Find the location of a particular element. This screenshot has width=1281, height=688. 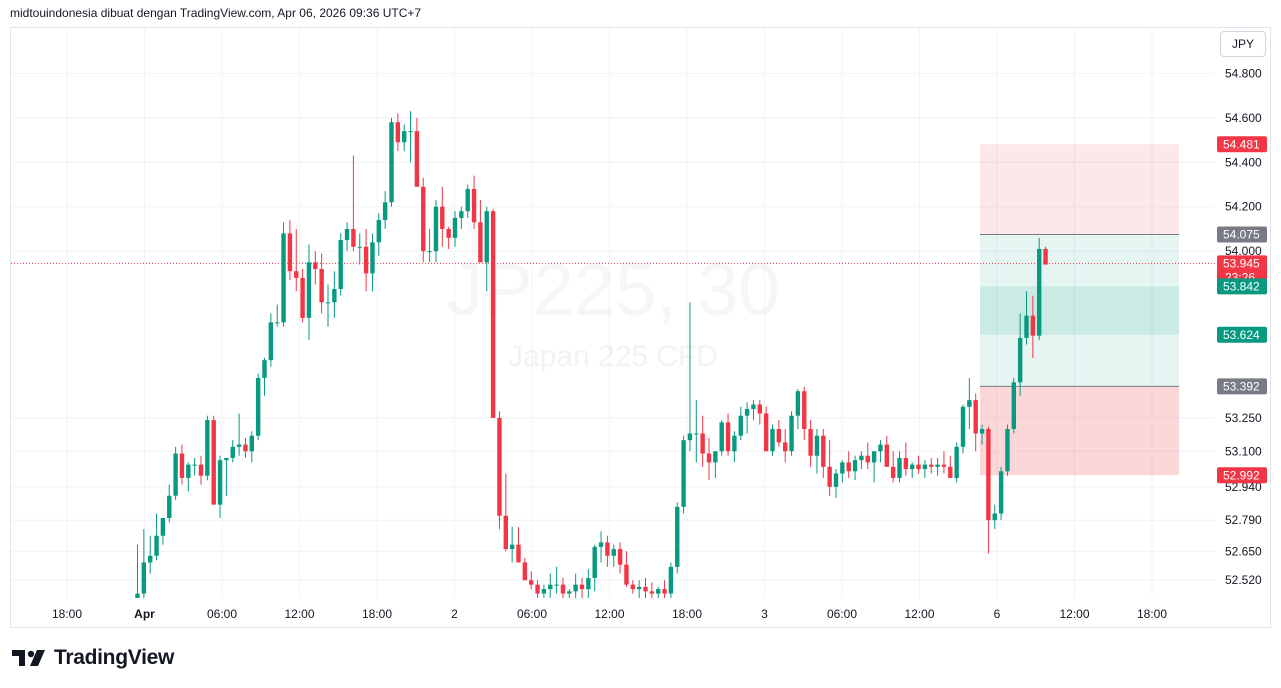

y-tick-label: 54.400 is located at coordinates (1243, 162).